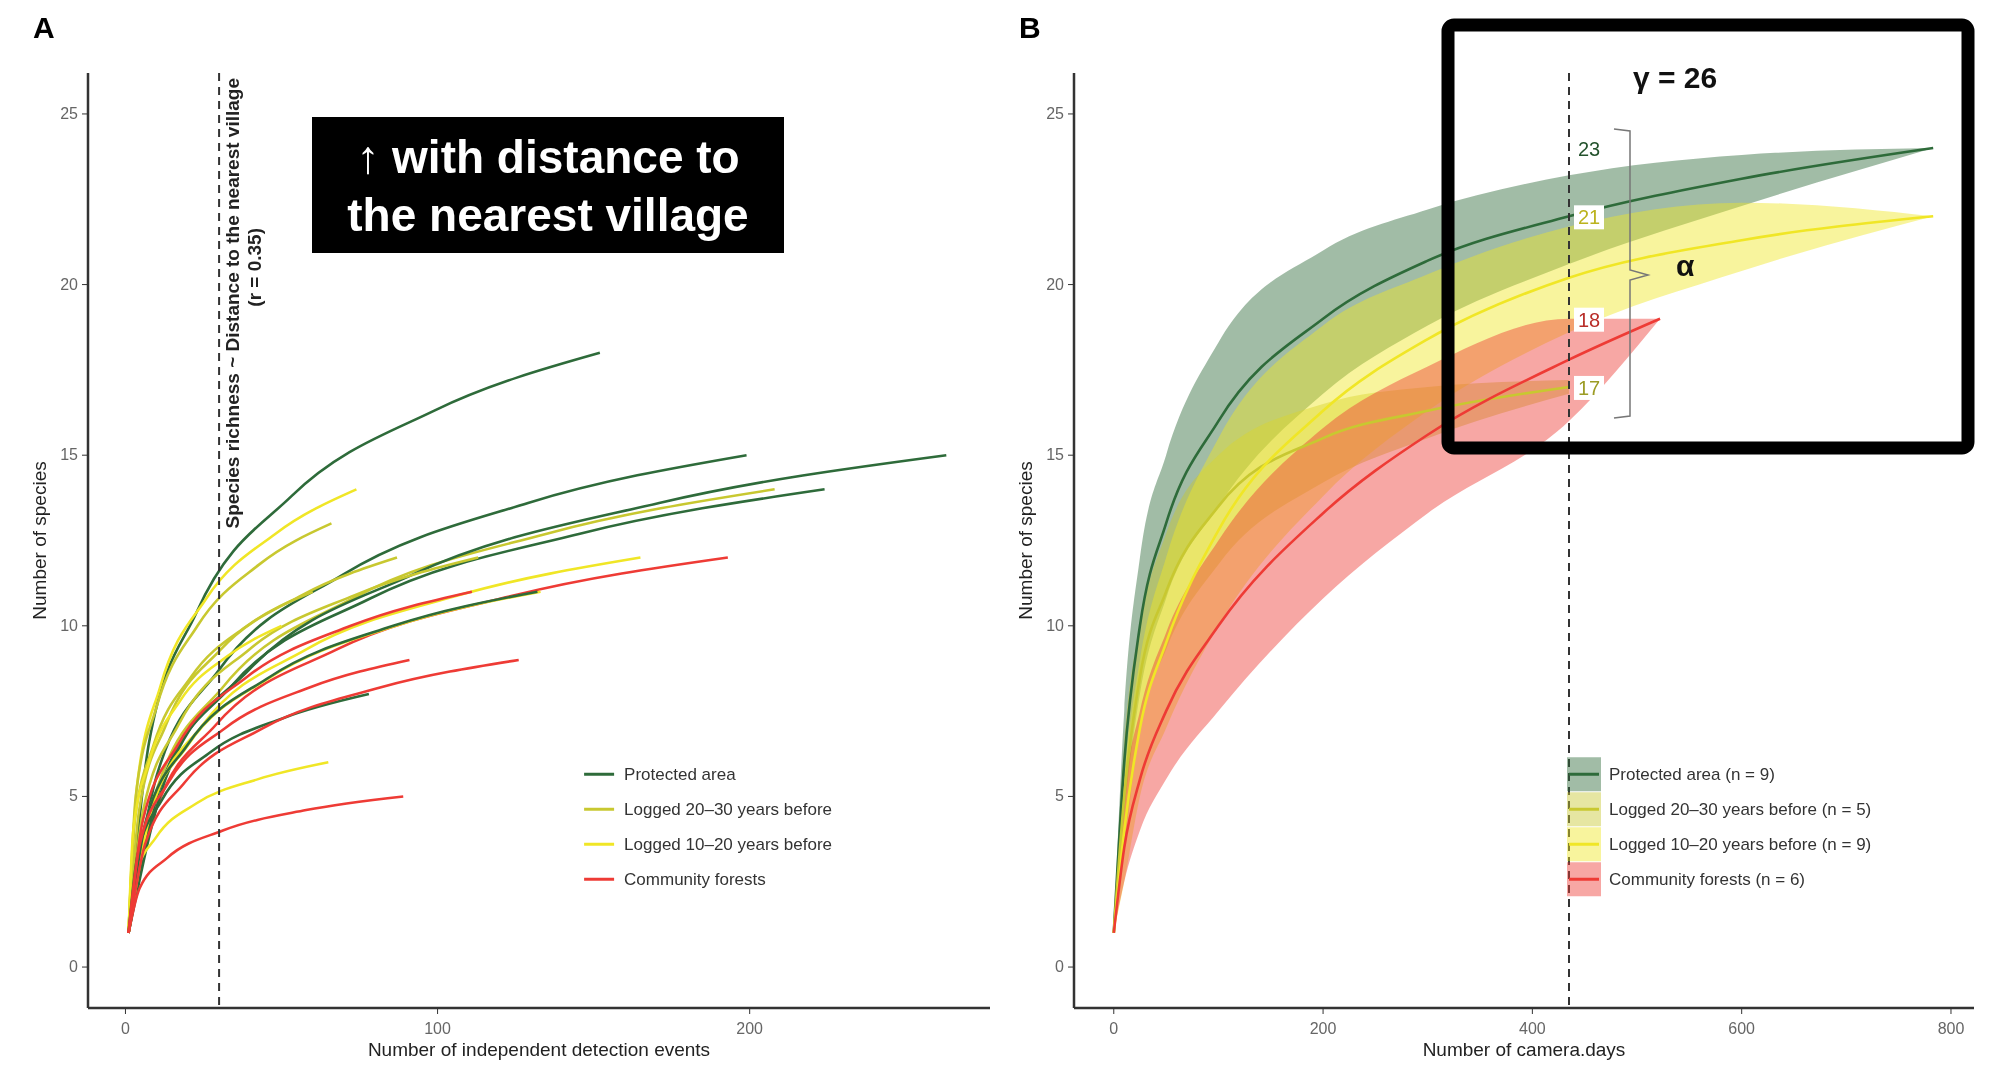 Image resolution: width=1990 pixels, height=1072 pixels. What do you see at coordinates (695, 880) in the screenshot?
I see `legend-label: Community forests` at bounding box center [695, 880].